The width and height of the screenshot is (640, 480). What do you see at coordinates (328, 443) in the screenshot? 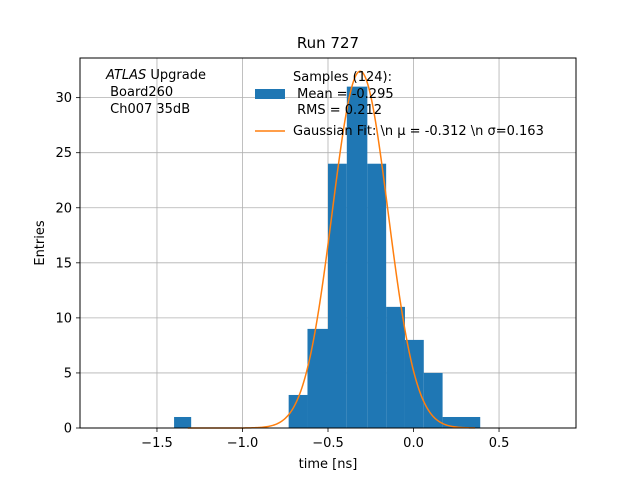
I see `x-tick-label-2: −0.5` at bounding box center [328, 443].